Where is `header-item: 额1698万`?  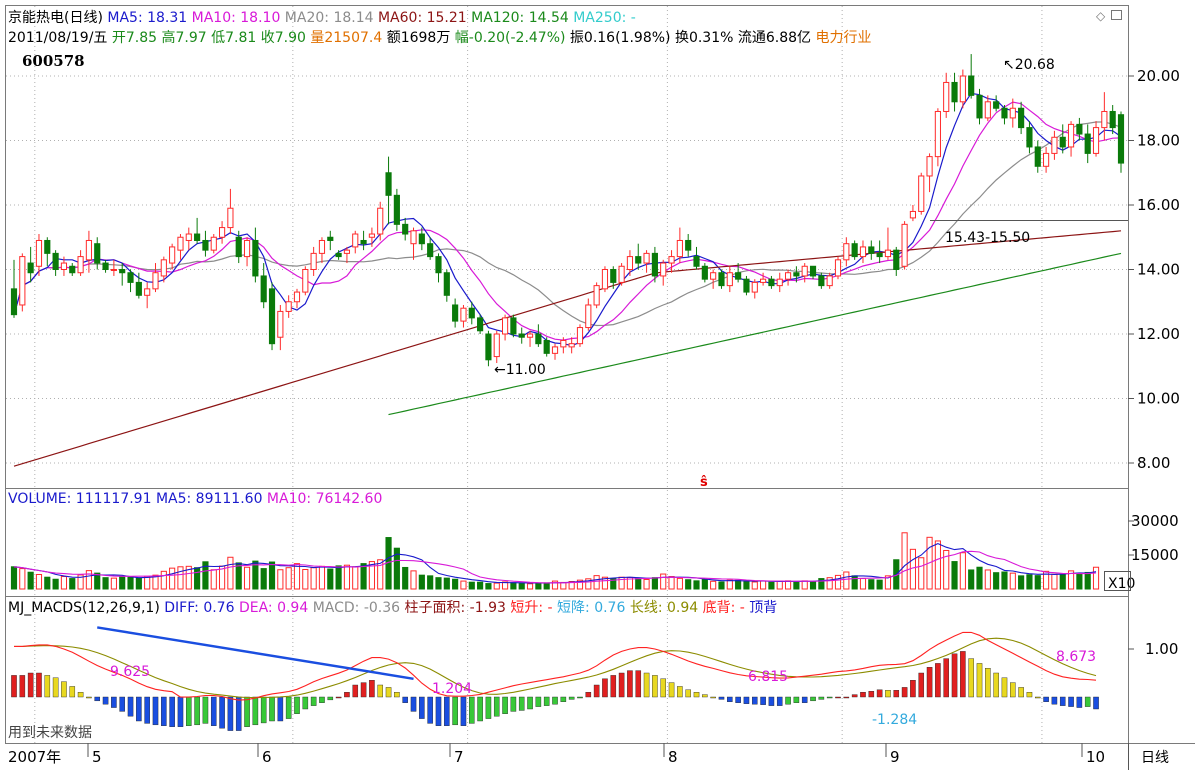 header-item: 额1698万 is located at coordinates (416, 38).